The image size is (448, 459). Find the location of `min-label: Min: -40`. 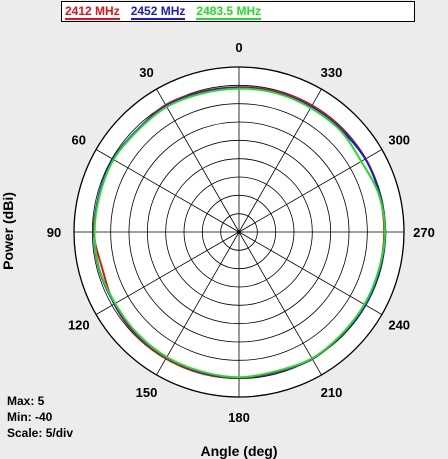

min-label: Min: -40 is located at coordinates (30, 417).